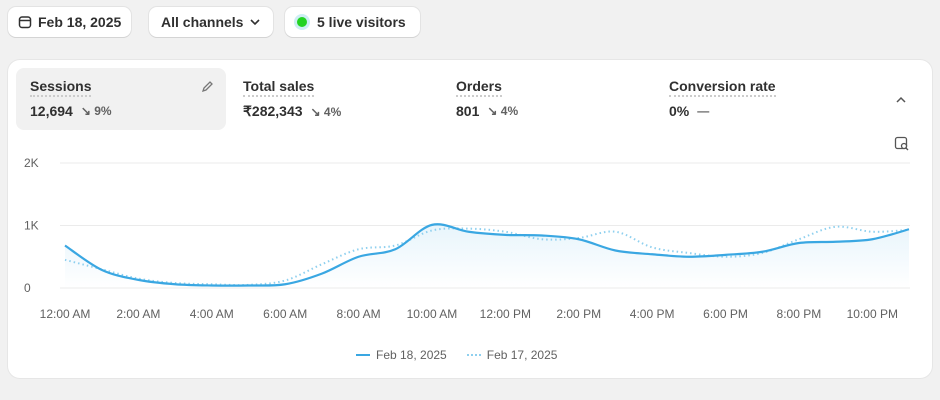 Image resolution: width=940 pixels, height=400 pixels. Describe the element at coordinates (799, 314) in the screenshot. I see `x-tick-label: 8:00 PM` at that location.